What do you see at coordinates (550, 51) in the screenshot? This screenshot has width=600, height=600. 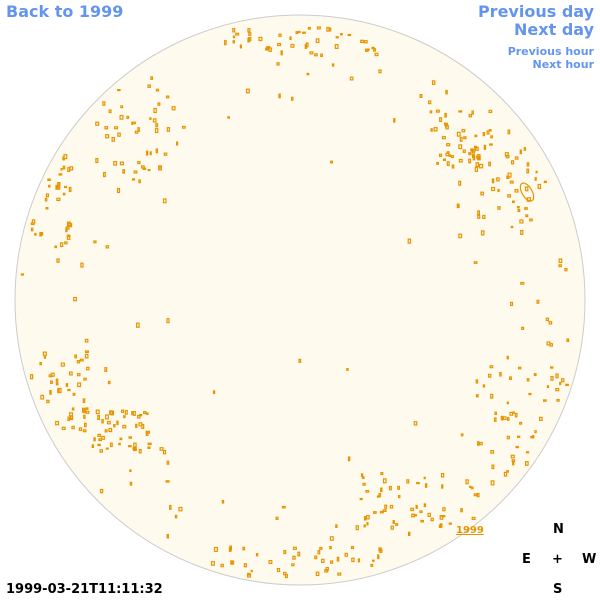 I see `previous-hour-link: Previous hour` at bounding box center [550, 51].